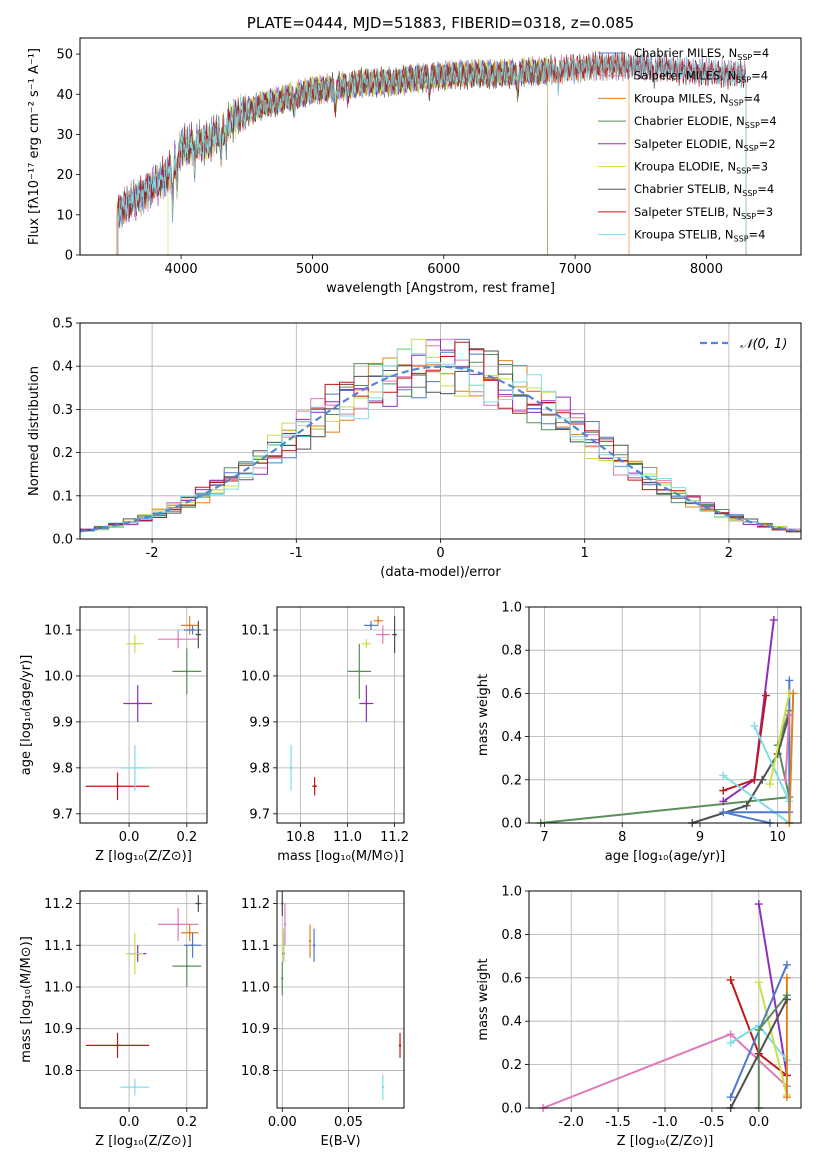 The height and width of the screenshot is (1170, 819). Describe the element at coordinates (26, 715) in the screenshot. I see `age-vs-Z-y-axis-label: age [log₁₀(age/yr)]` at that location.